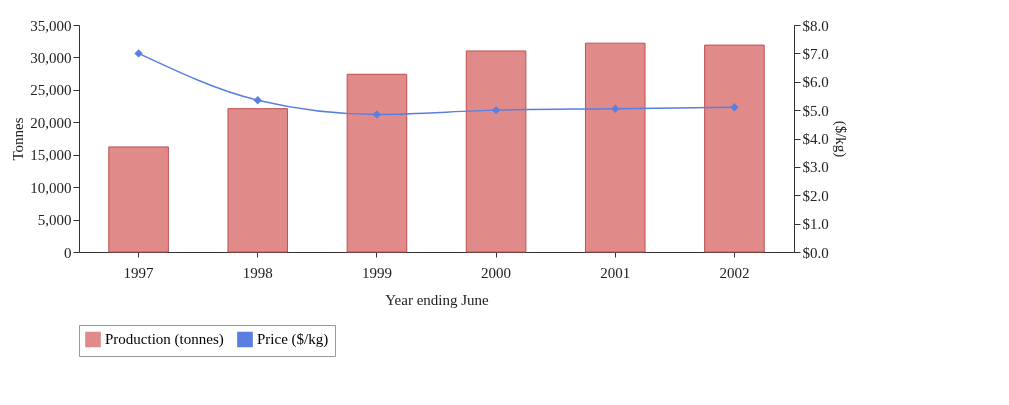 The width and height of the screenshot is (1009, 405). Describe the element at coordinates (815, 252) in the screenshot. I see `y2-tick-label: $0.0` at that location.